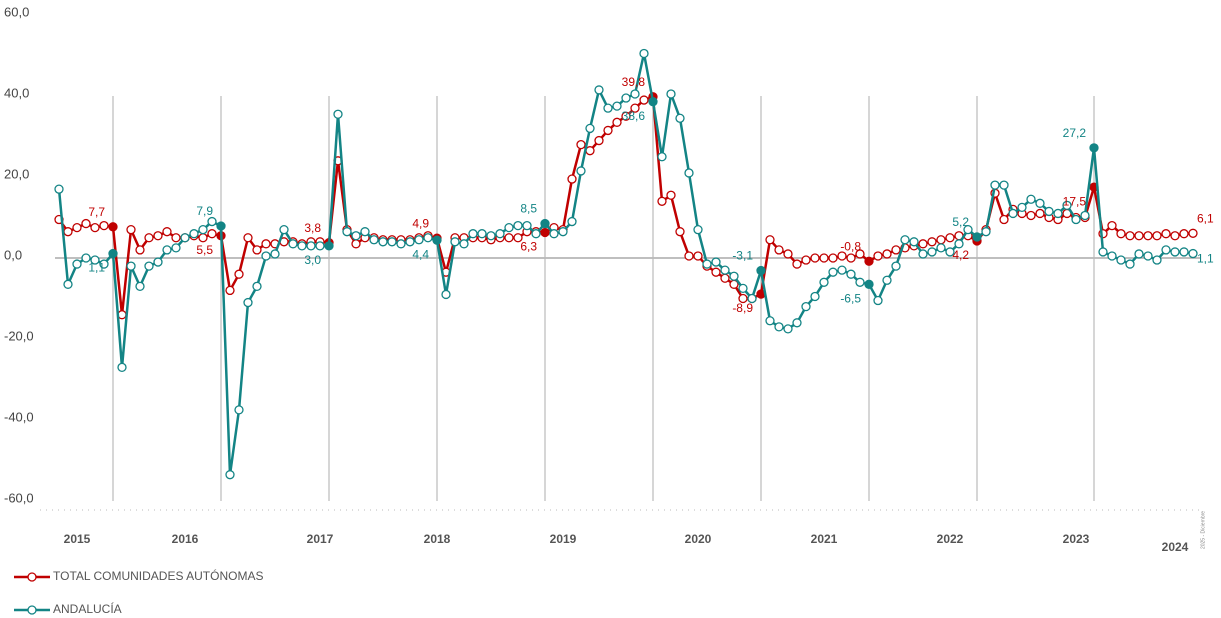  What do you see at coordinates (87, 608) in the screenshot?
I see `legend-label: ANDALUCÍA` at bounding box center [87, 608].